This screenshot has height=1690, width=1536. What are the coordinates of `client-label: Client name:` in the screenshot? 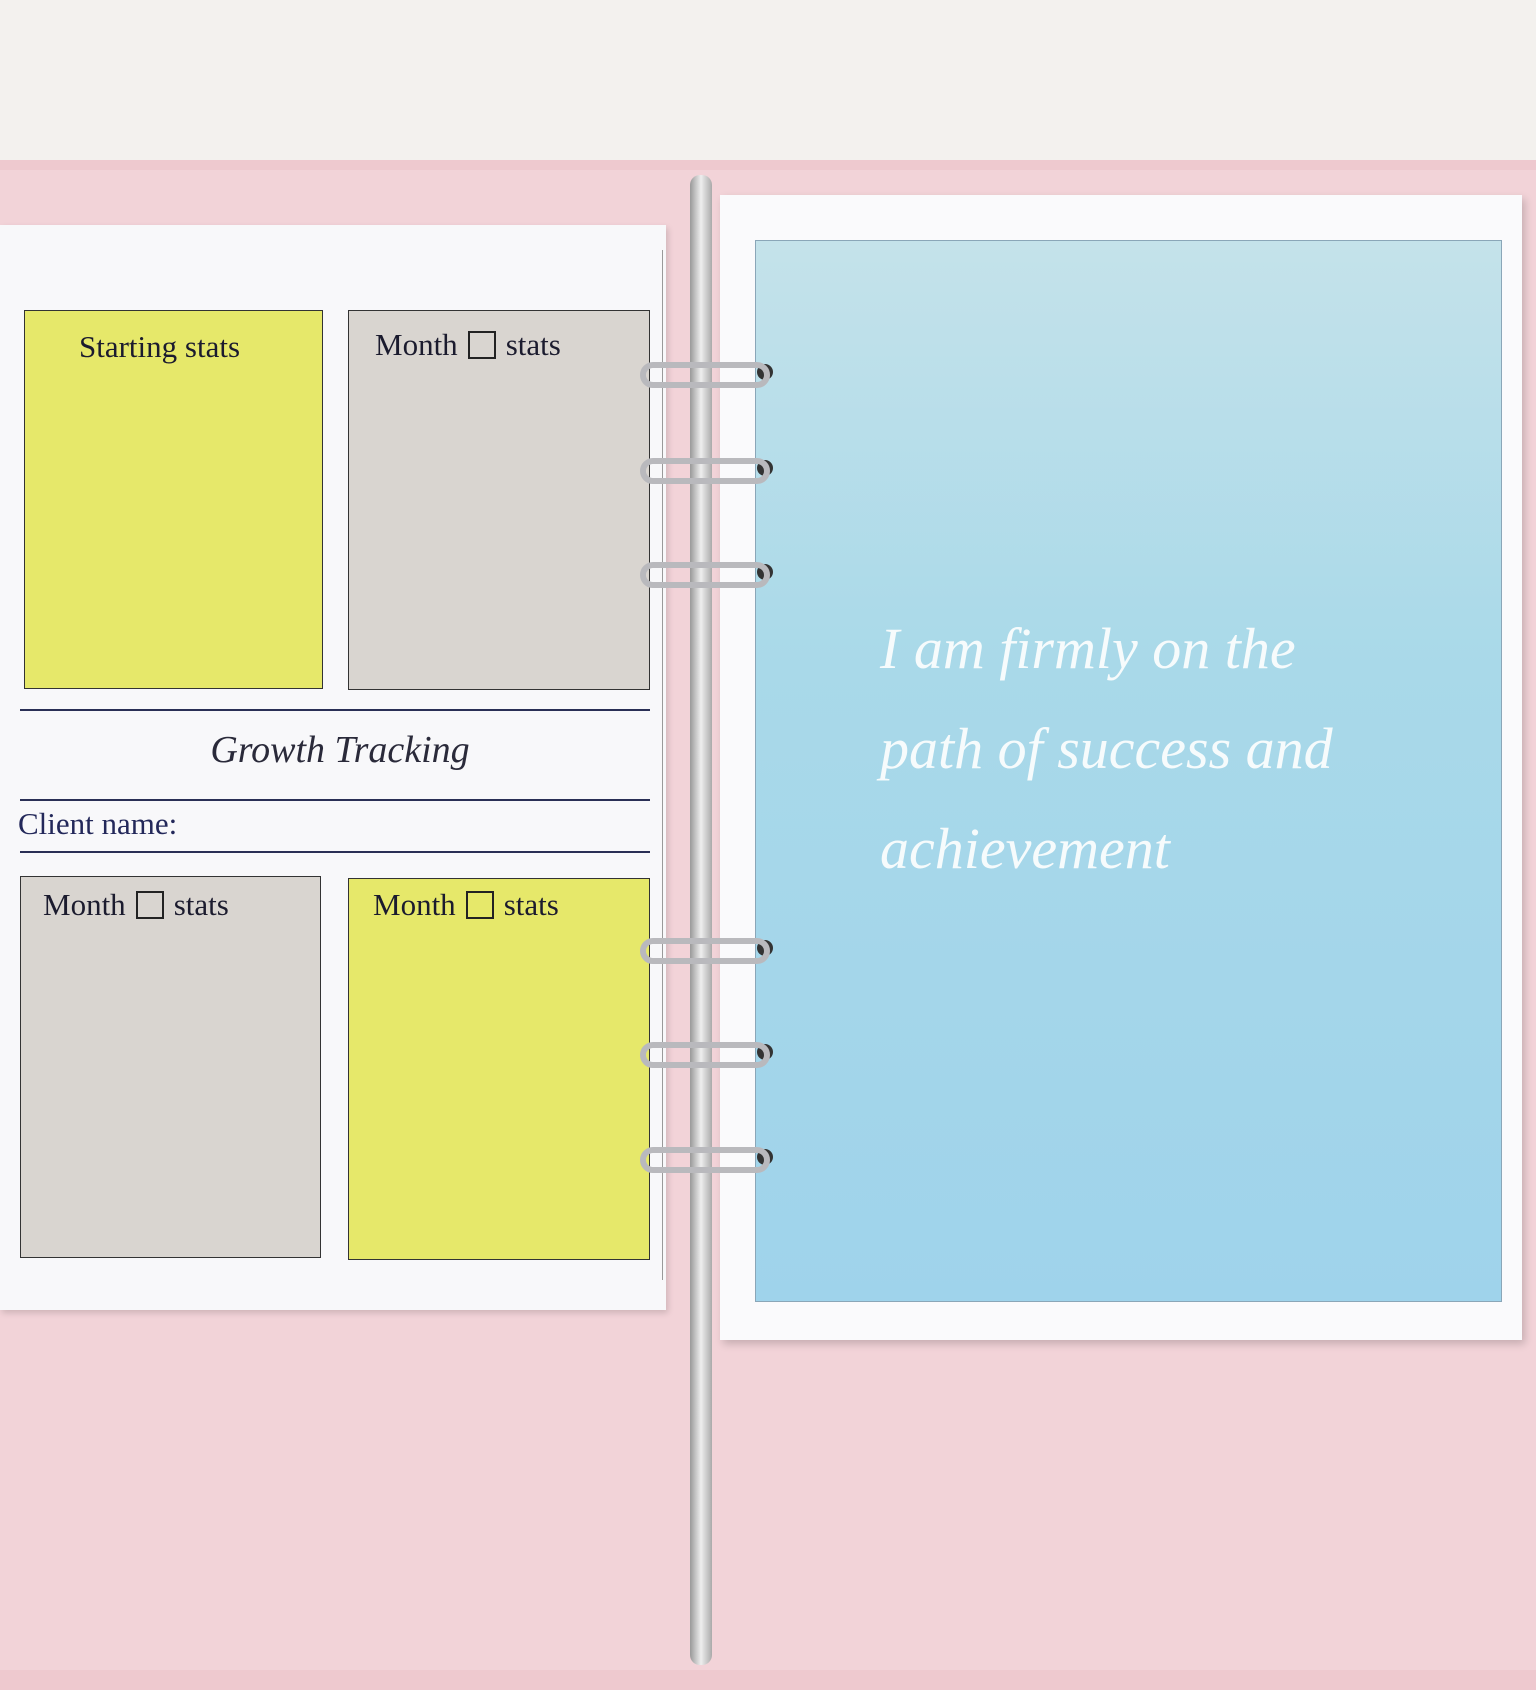 It's located at (98, 823).